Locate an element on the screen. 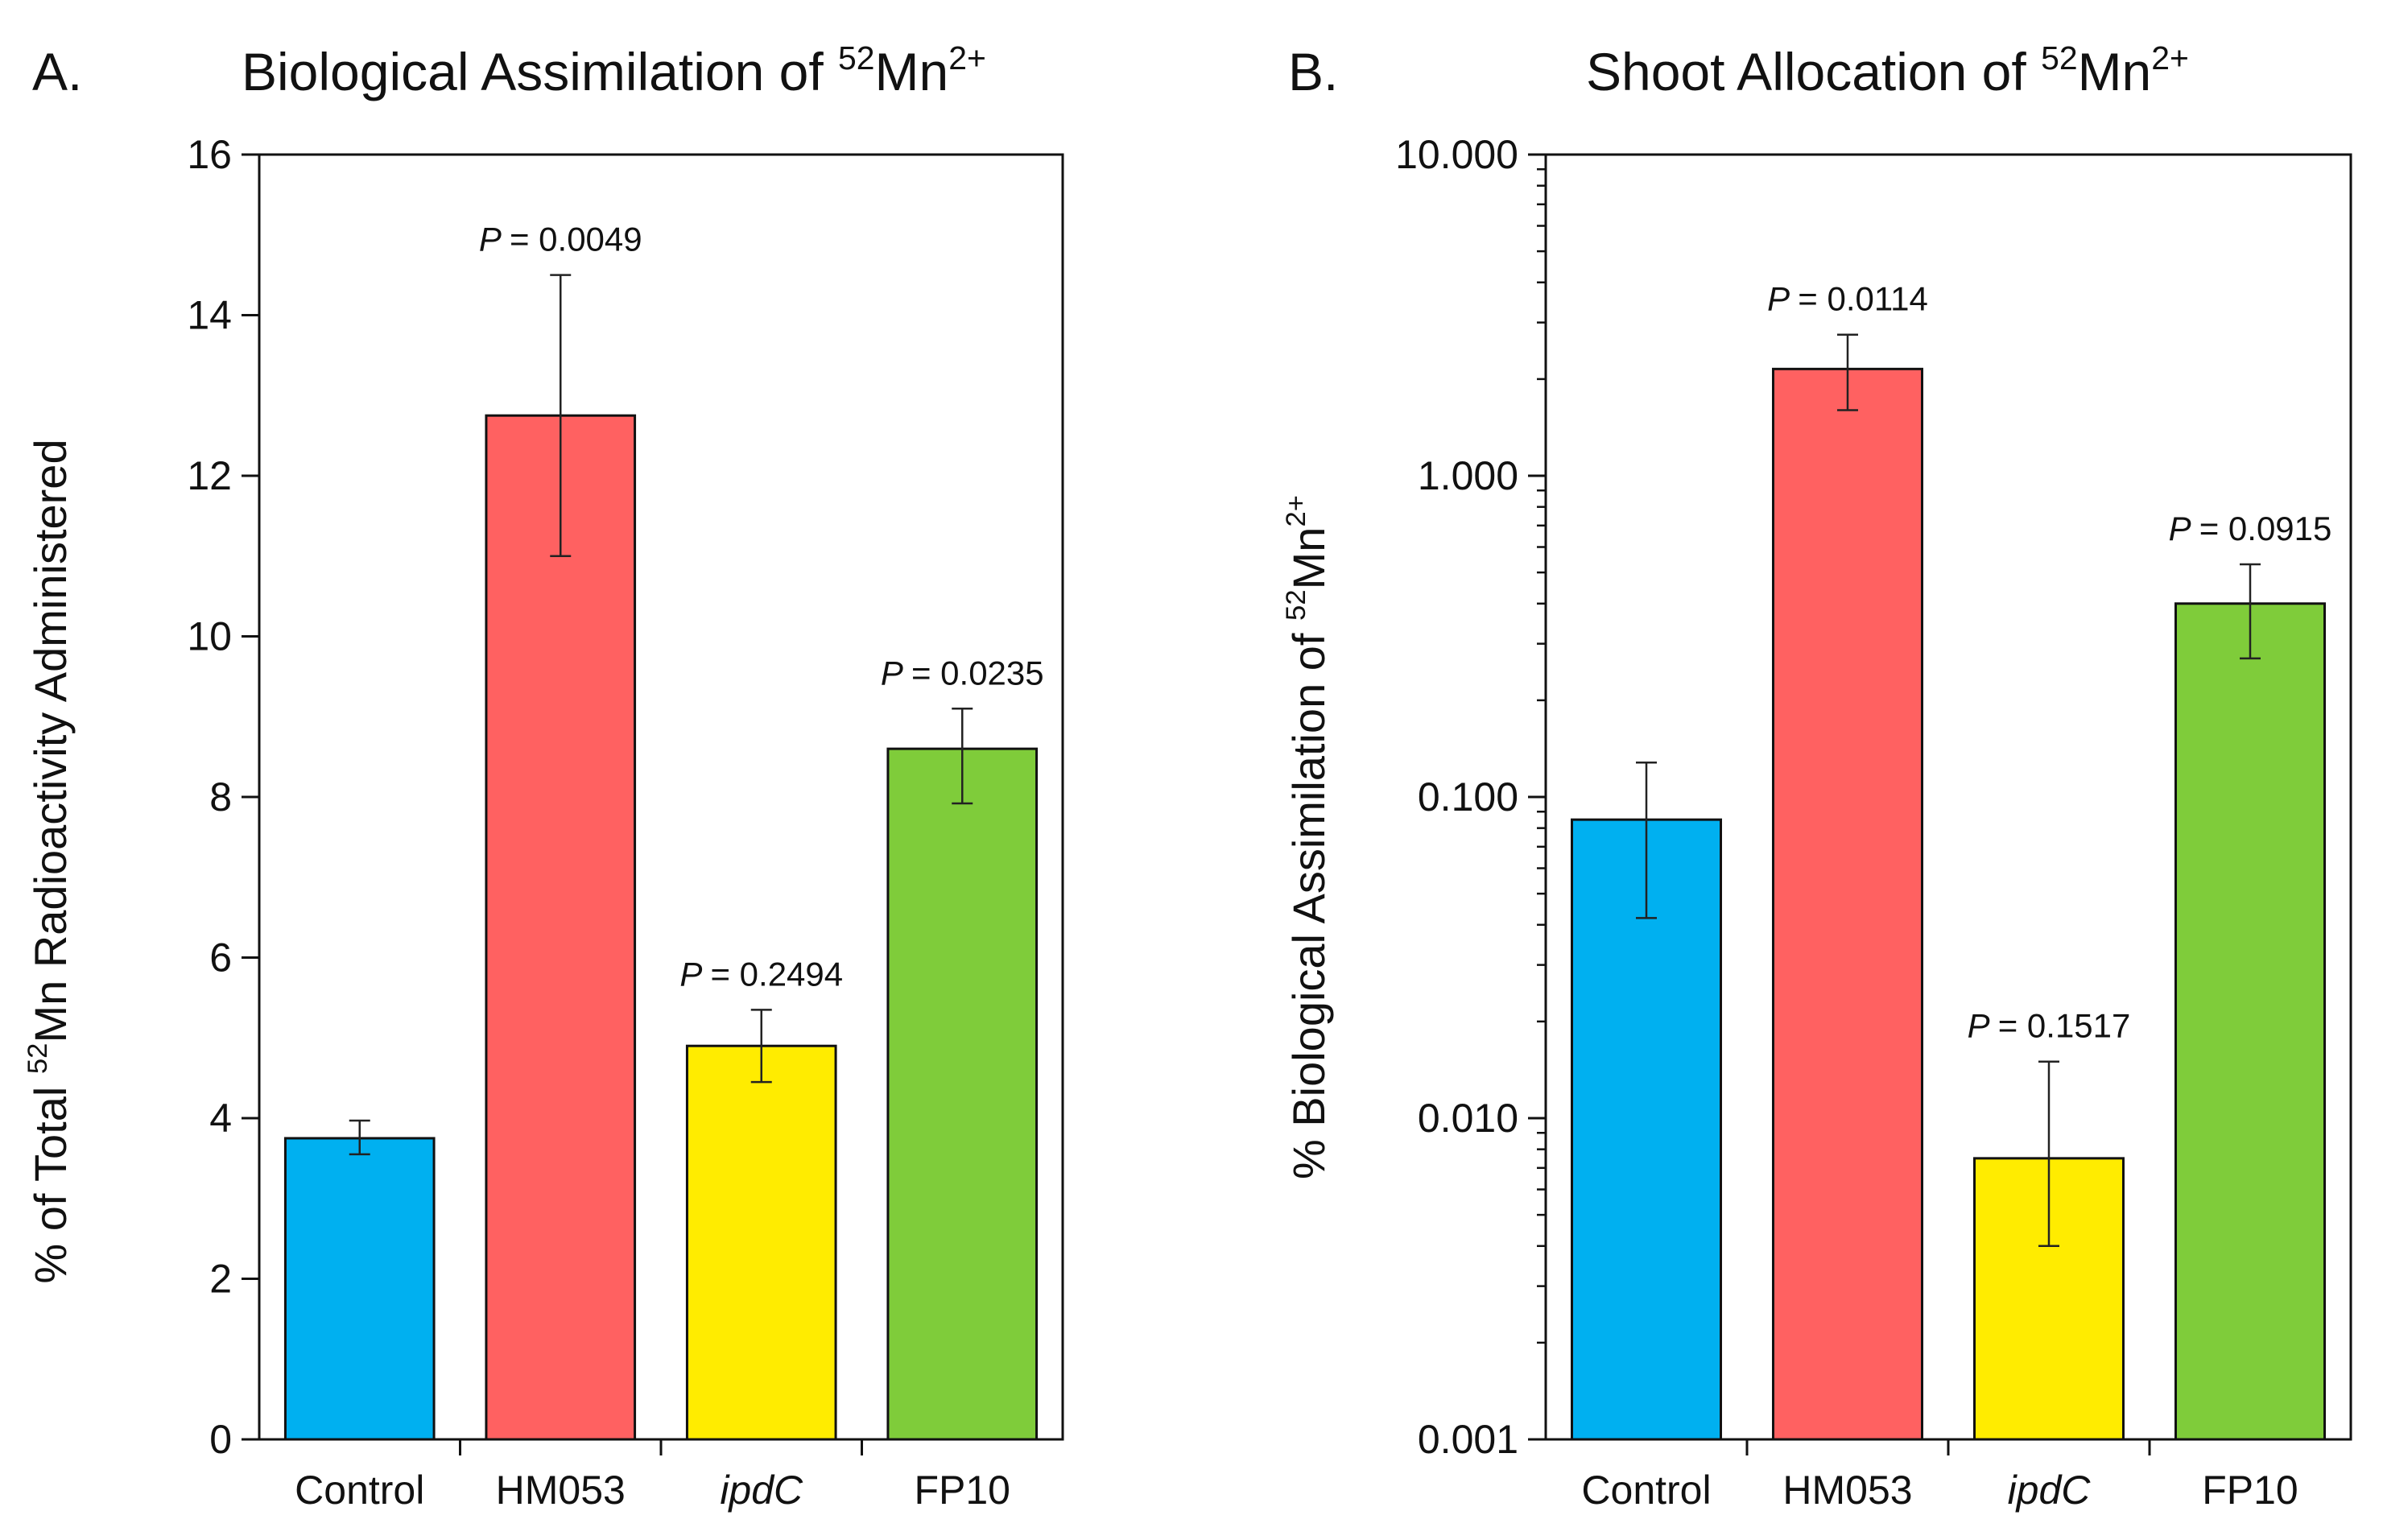 The width and height of the screenshot is (2383, 1540). y-tick-label: 8 is located at coordinates (220, 797).